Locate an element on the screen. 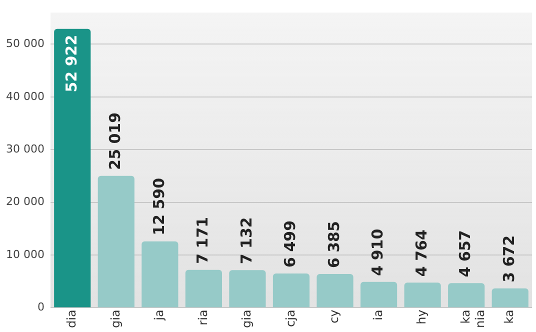  x-tick-label: ka nia is located at coordinates (472, 319).